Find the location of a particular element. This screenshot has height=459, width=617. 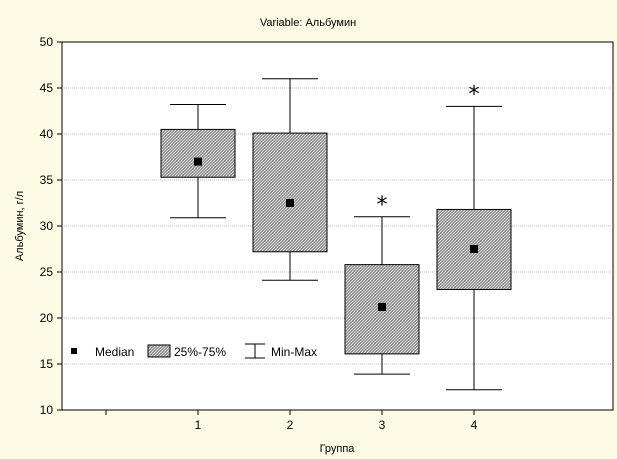

x-axis-ticks: 1 2 3 4 is located at coordinates (291, 421).